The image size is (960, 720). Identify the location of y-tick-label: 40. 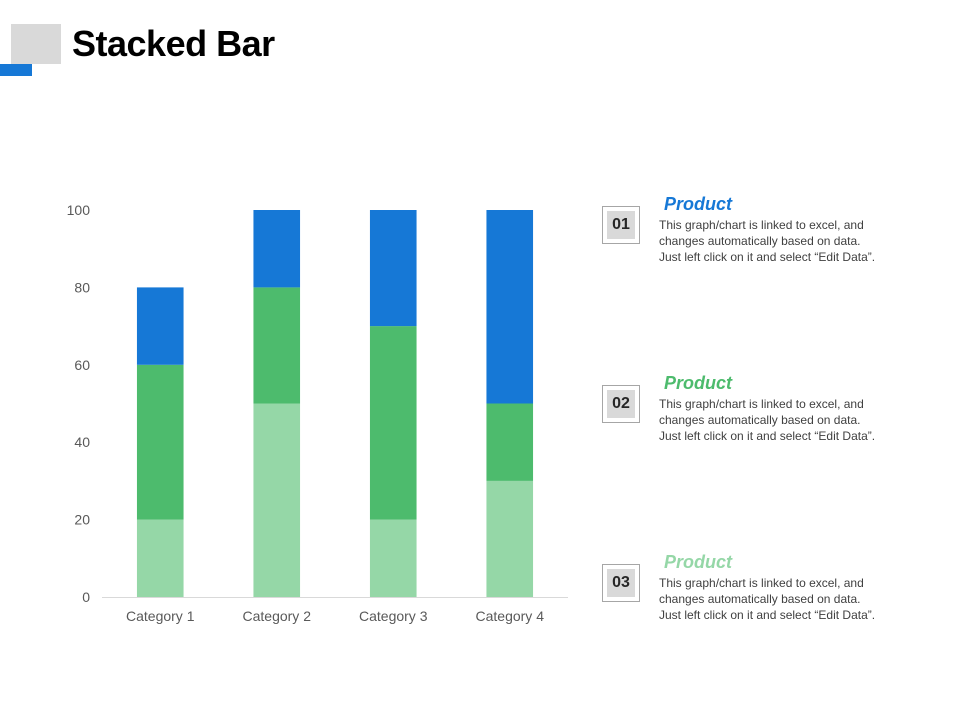
(82, 442).